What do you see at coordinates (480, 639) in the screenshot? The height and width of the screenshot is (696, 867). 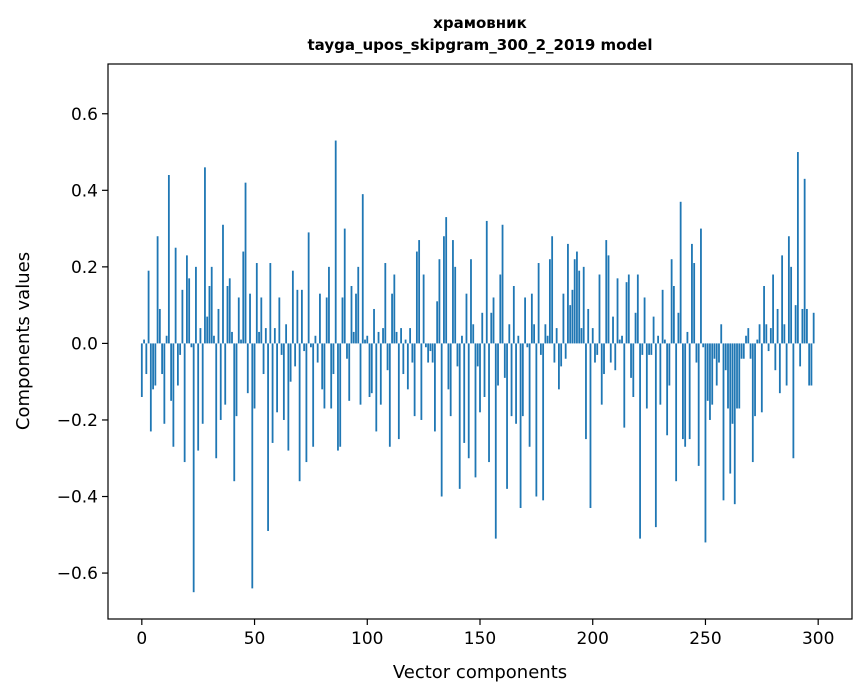 I see `x-tick-label: 150` at bounding box center [480, 639].